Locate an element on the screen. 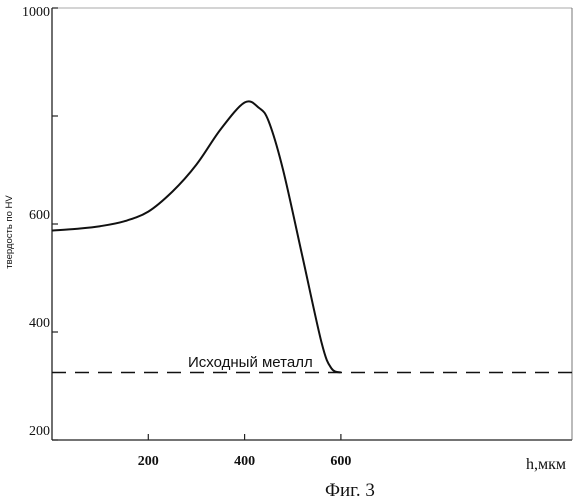  x-tick-label: 400 is located at coordinates (244, 461).